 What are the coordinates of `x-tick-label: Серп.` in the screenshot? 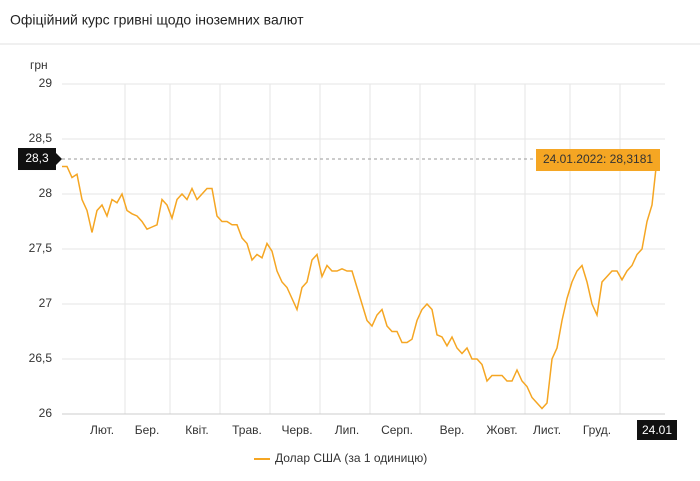 It's located at (397, 430).